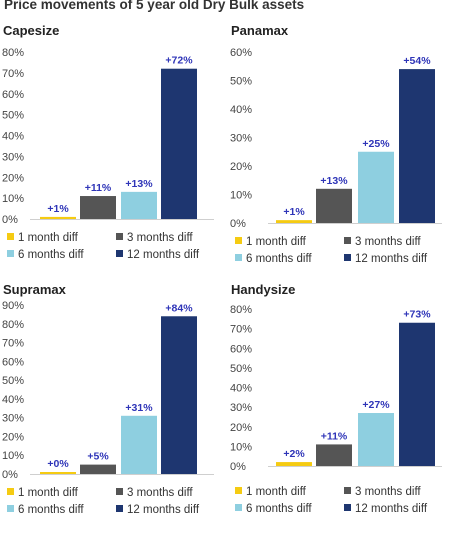 The image size is (456, 533). What do you see at coordinates (294, 454) in the screenshot?
I see `data-label: +2%` at bounding box center [294, 454].